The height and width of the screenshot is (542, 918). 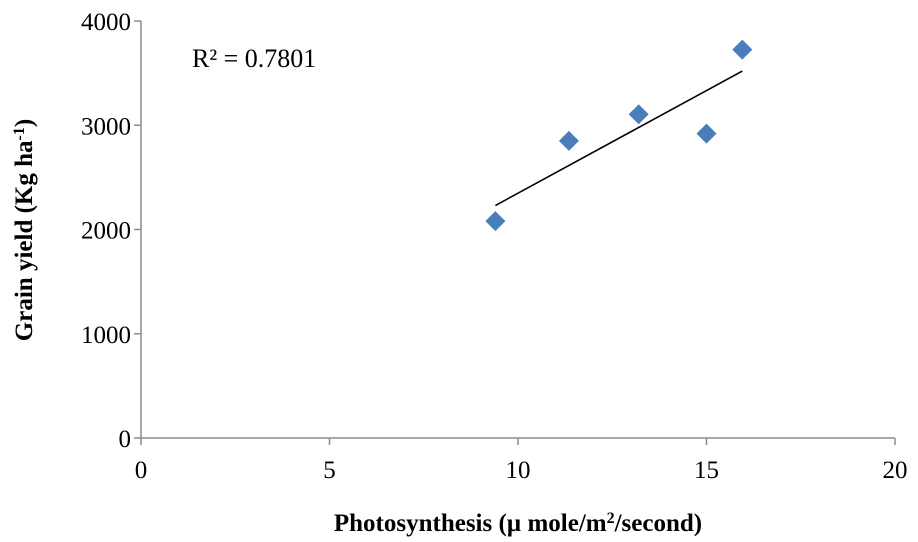 I want to click on data-points, so click(x=619, y=135).